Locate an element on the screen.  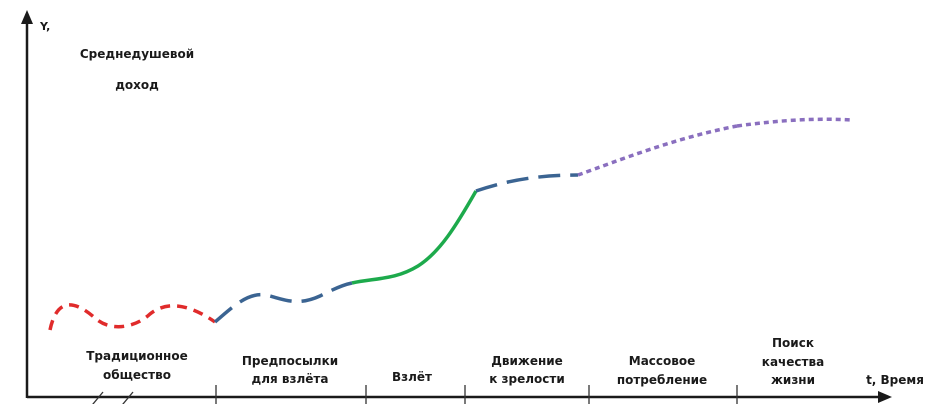
stage-label-traditional-line2: общество is located at coordinates (137, 375).